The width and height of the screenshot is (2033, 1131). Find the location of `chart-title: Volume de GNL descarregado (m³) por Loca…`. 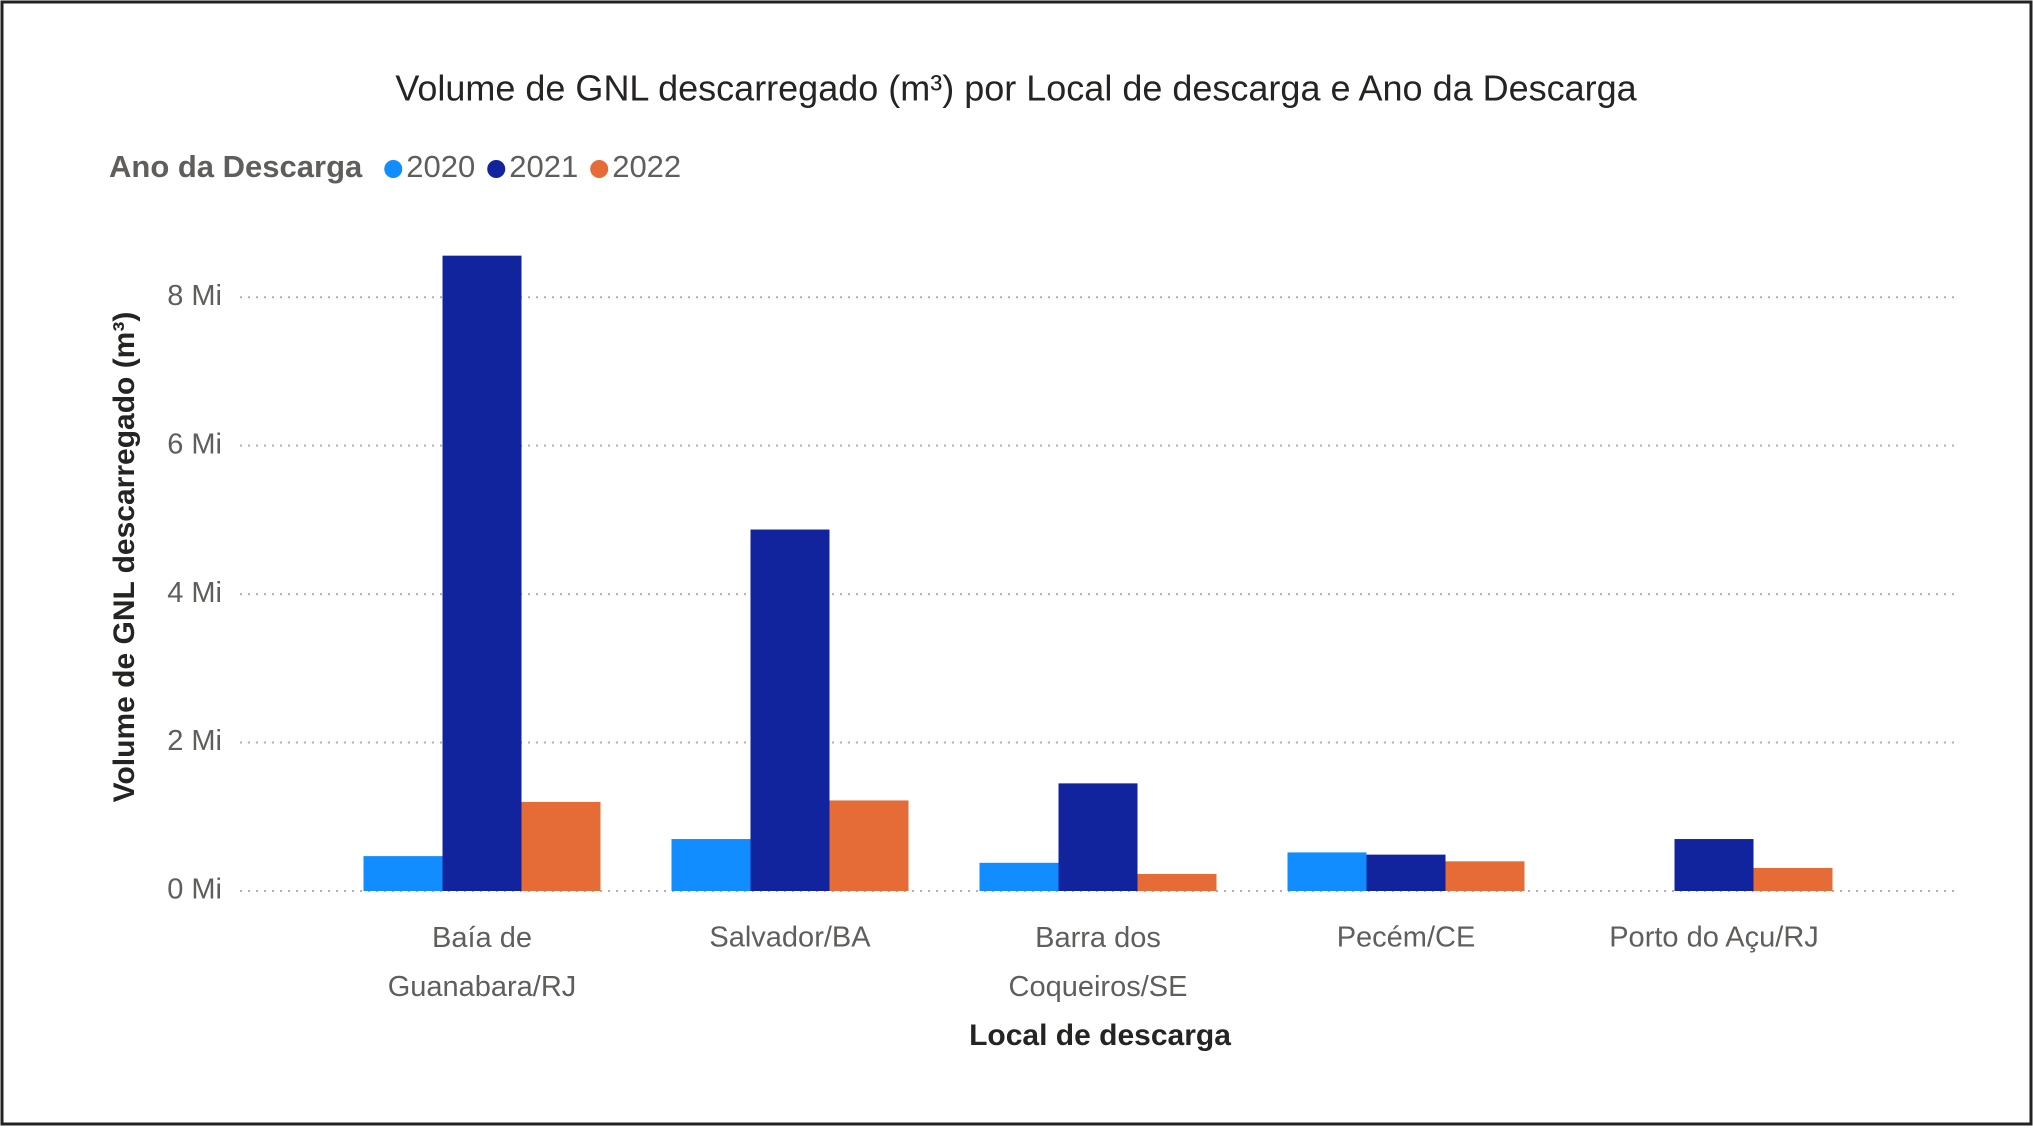

chart-title: Volume de GNL descarregado (m³) por Loca… is located at coordinates (1016, 88).